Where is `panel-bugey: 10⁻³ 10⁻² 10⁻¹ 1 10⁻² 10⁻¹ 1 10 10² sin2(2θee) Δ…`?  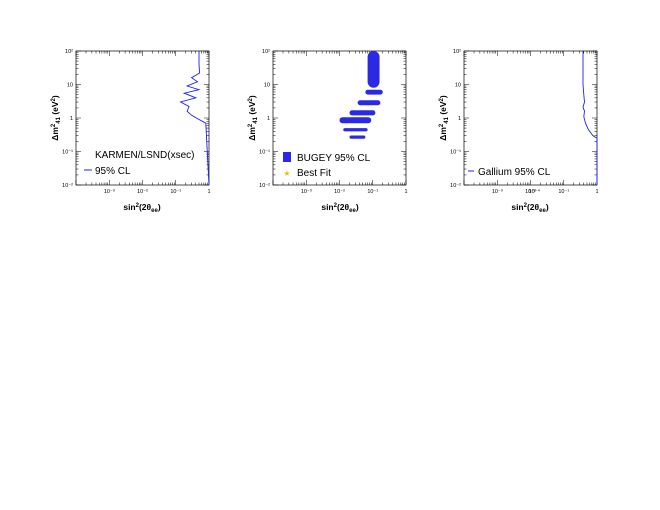 panel-bugey: 10⁻³ 10⁻² 10⁻¹ 1 10⁻² 10⁻¹ 1 10 10² sin2(2θee) Δ… is located at coordinates (327, 131).